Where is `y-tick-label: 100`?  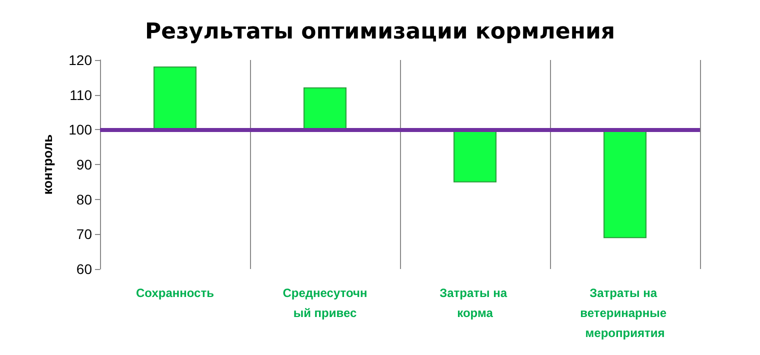
y-tick-label: 100 is located at coordinates (80, 130).